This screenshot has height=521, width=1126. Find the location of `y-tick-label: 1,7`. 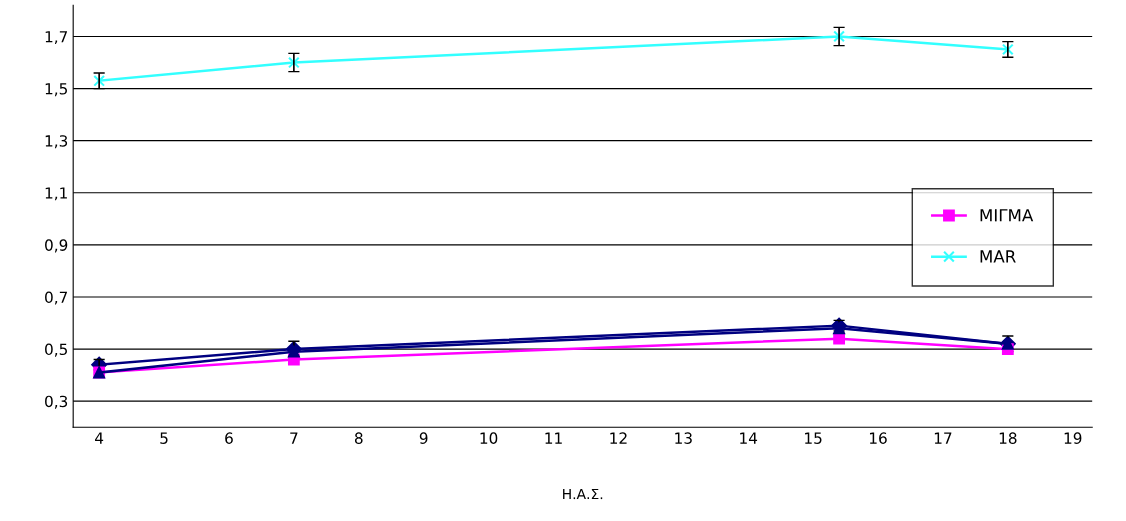

y-tick-label: 1,7 is located at coordinates (56, 38).